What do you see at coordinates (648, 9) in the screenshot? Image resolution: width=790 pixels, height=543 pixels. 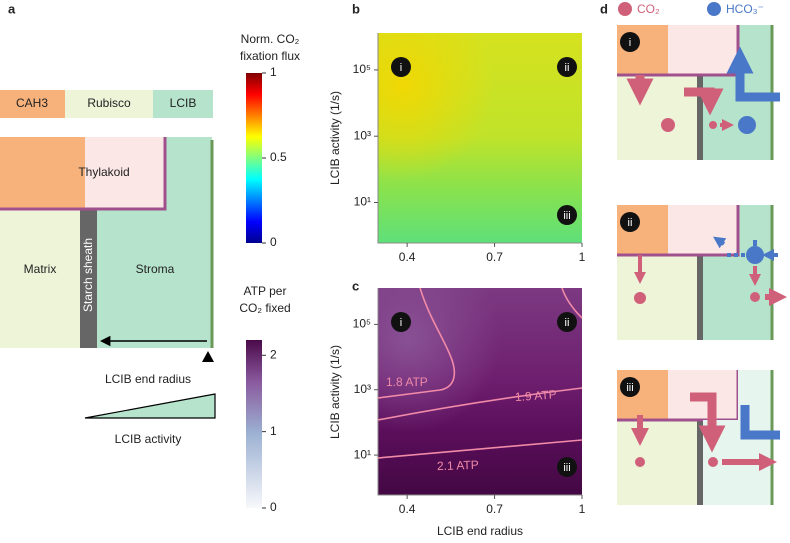 I see `legend-label: CO₂` at bounding box center [648, 9].